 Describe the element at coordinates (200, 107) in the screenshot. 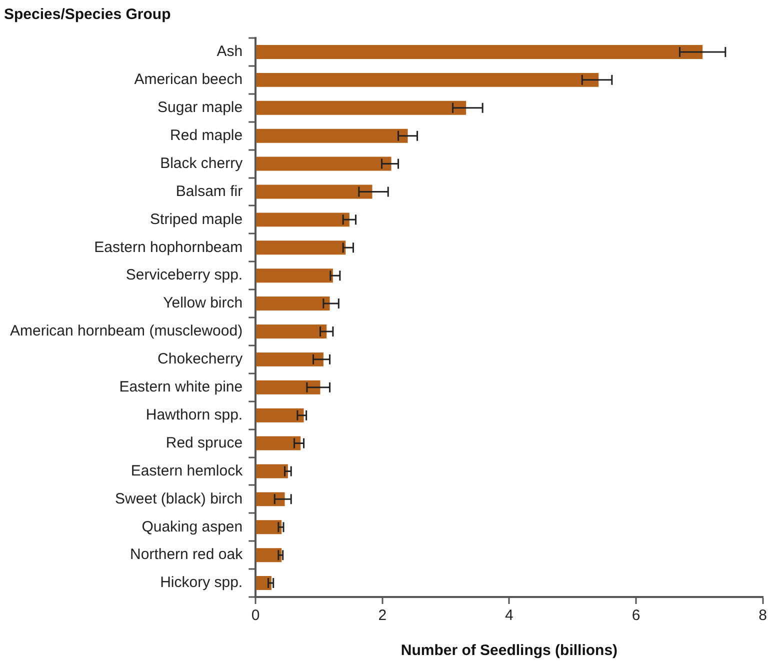

I see `y-tick-label: Sugar maple` at that location.